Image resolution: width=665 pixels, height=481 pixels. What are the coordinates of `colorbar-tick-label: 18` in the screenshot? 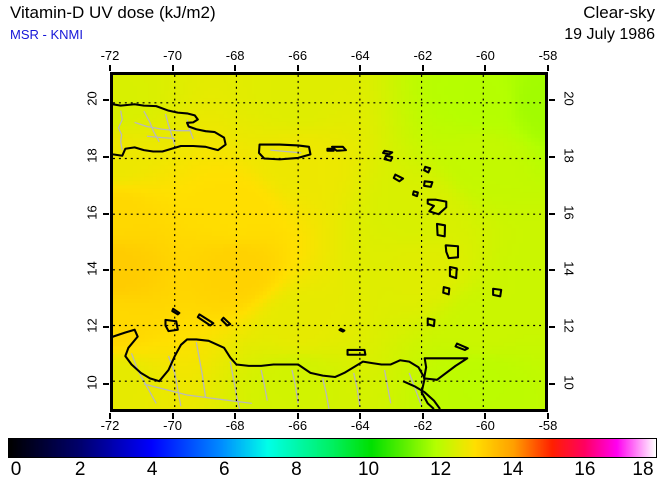 It's located at (643, 469).